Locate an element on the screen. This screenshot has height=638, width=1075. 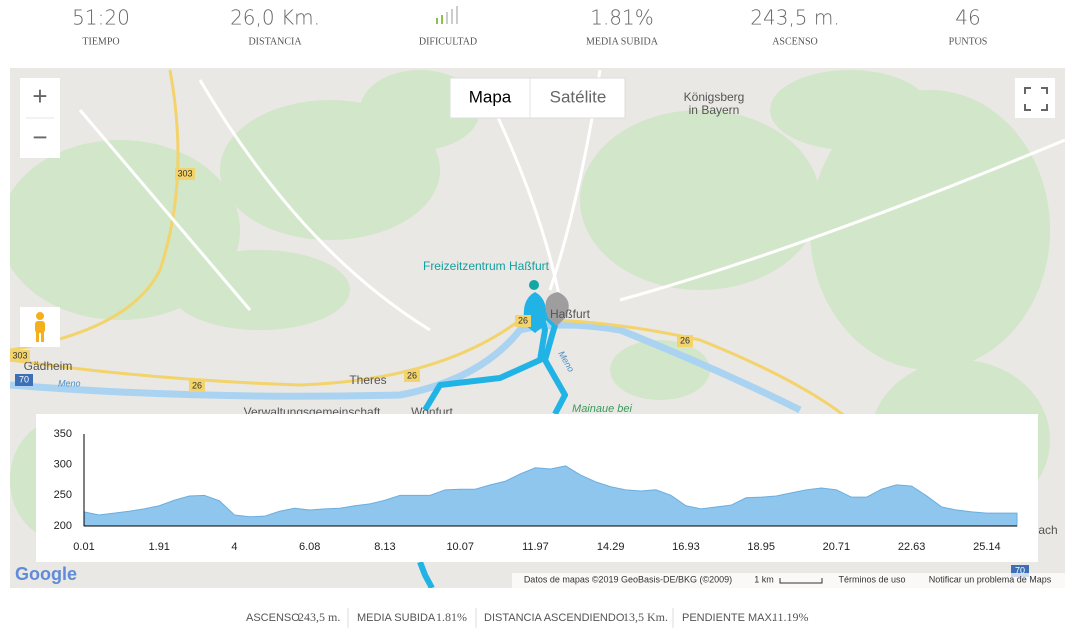
x-tick-label: 14.29 is located at coordinates (611, 547).